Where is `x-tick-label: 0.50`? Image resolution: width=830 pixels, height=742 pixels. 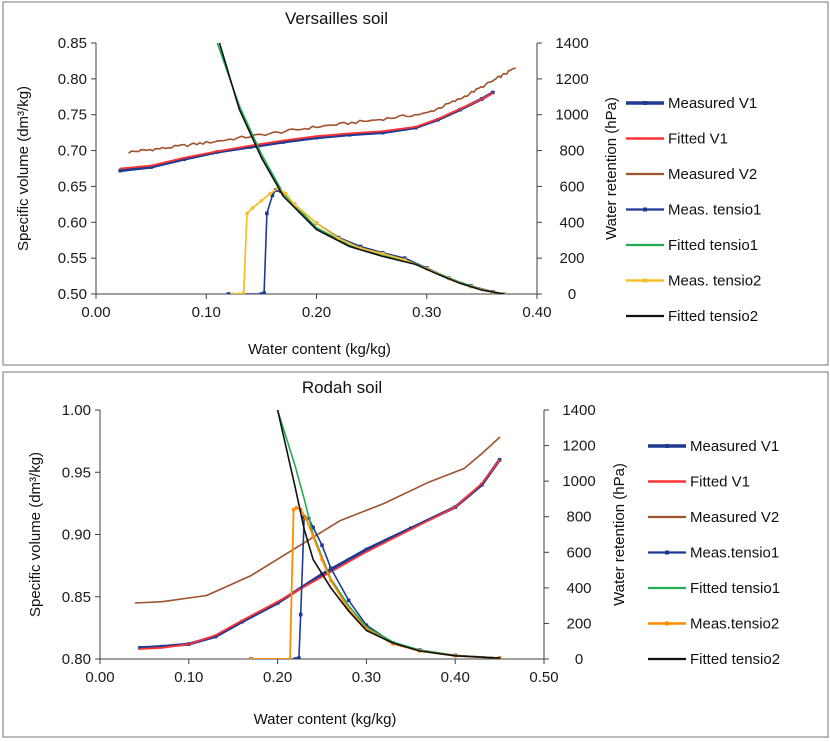 x-tick-label: 0.50 is located at coordinates (543, 677).